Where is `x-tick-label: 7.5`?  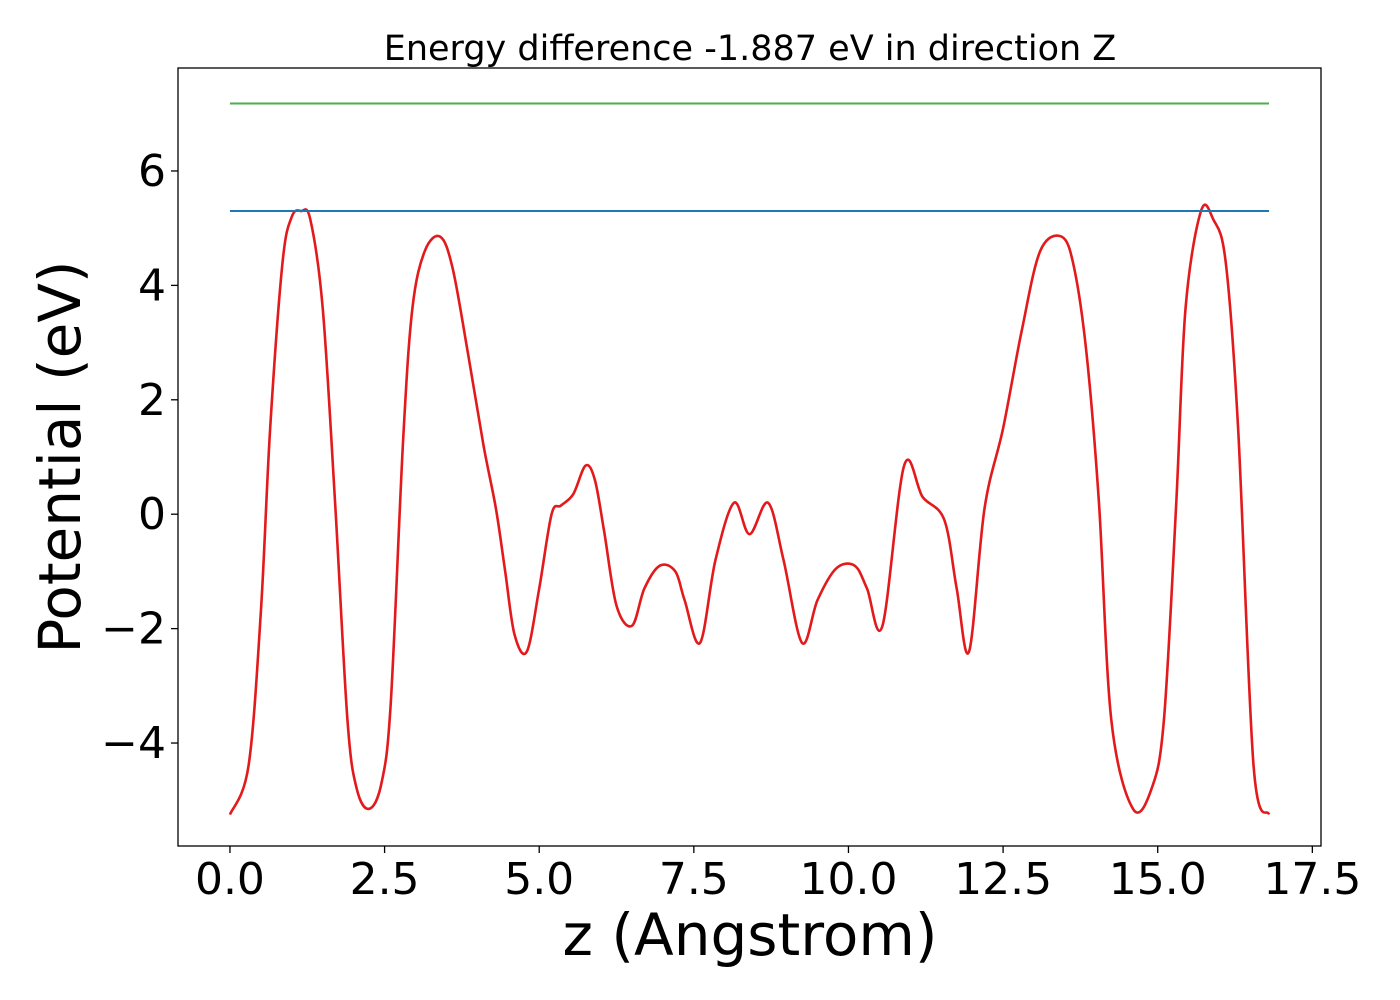
x-tick-label: 7.5 is located at coordinates (694, 879).